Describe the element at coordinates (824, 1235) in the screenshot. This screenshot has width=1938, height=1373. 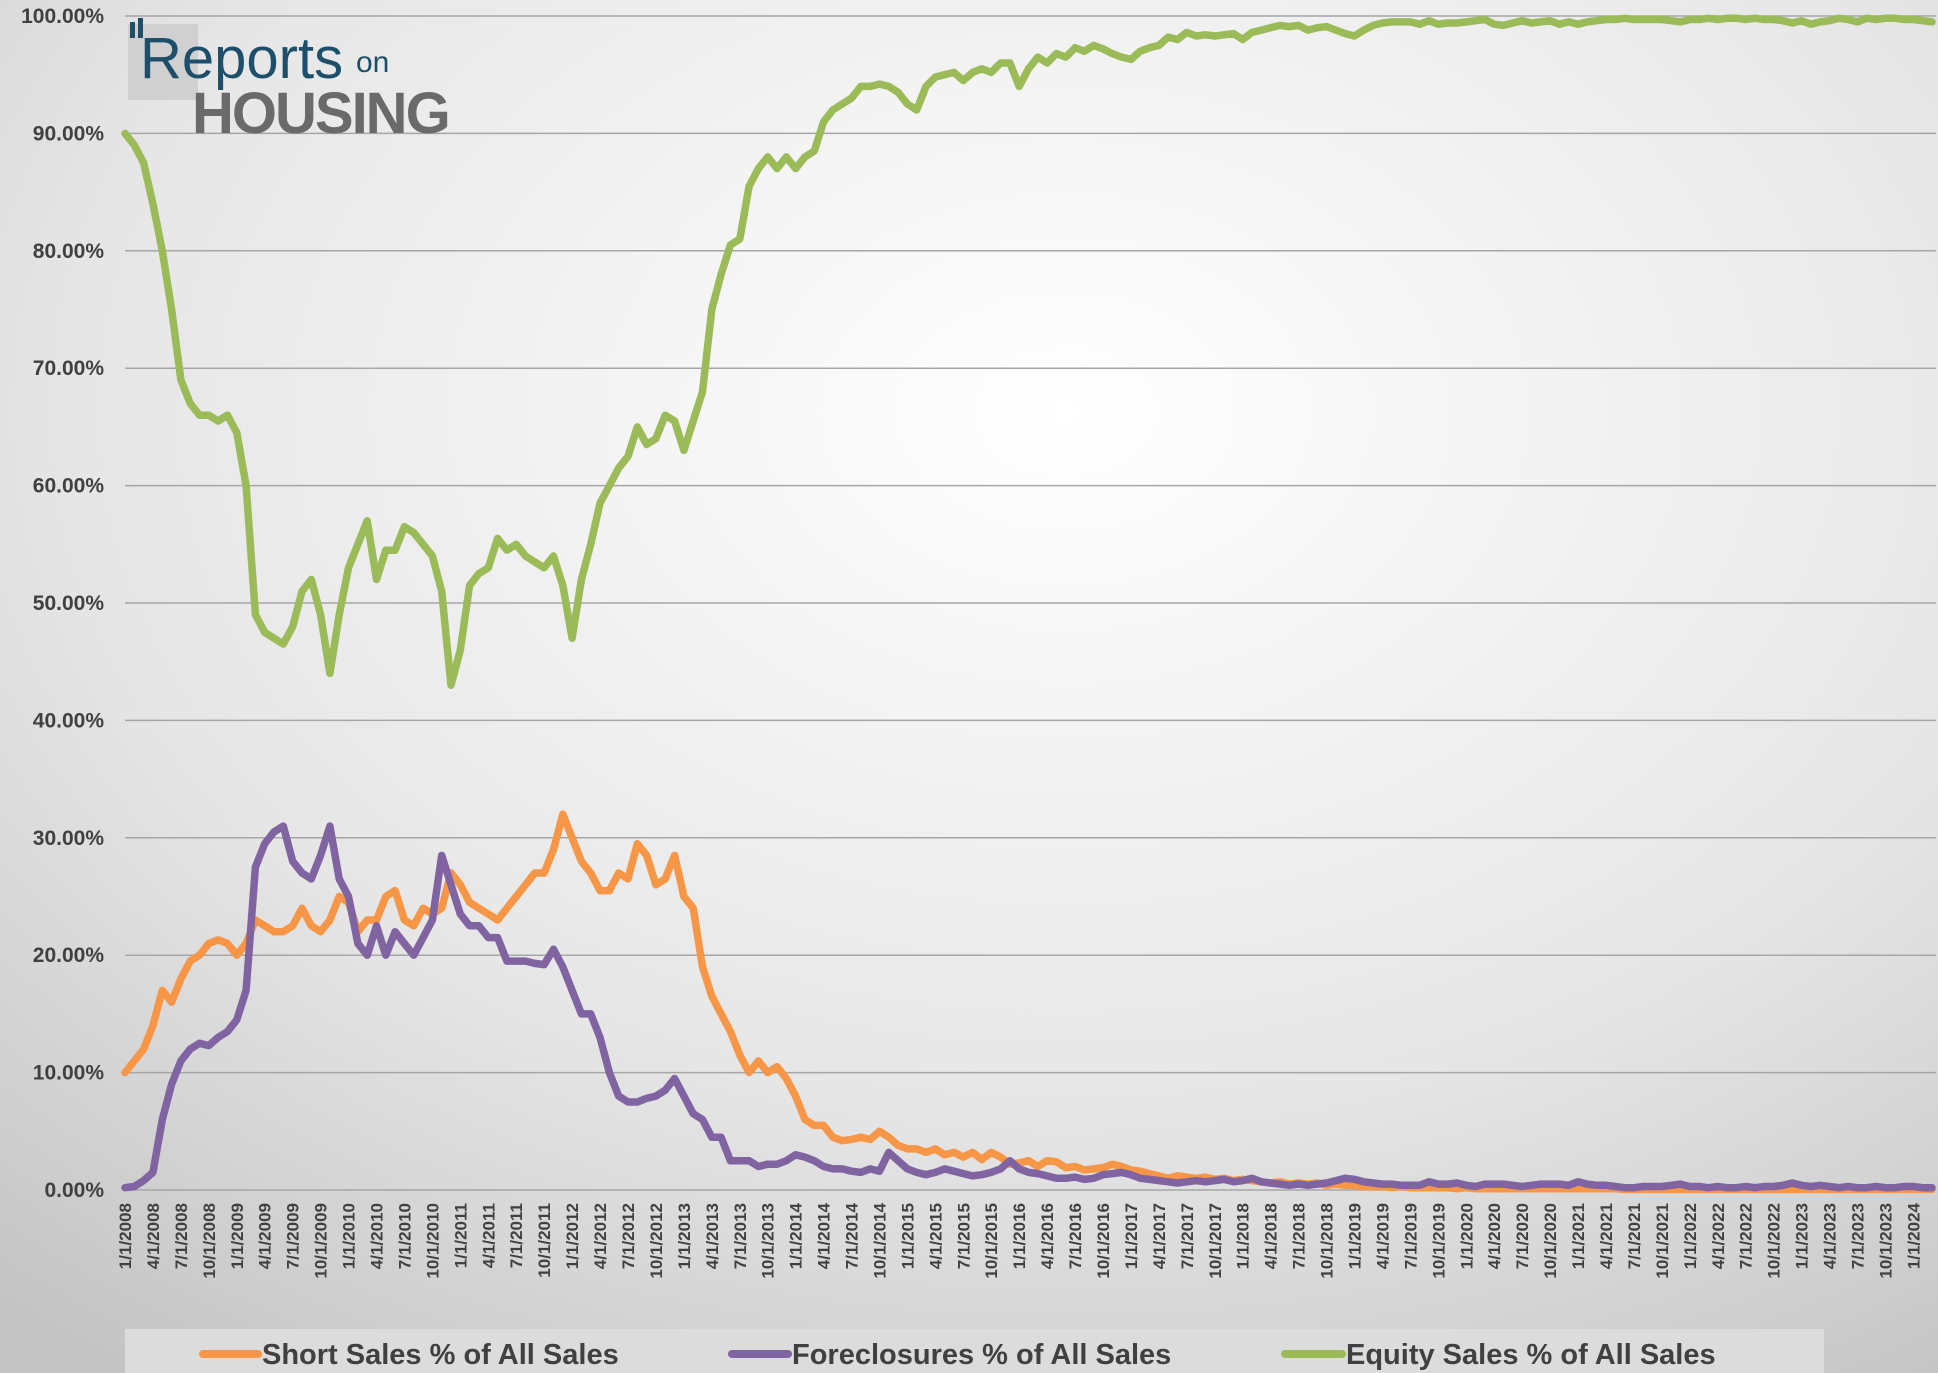
I see `x-tick-label: 4/1/2014` at that location.